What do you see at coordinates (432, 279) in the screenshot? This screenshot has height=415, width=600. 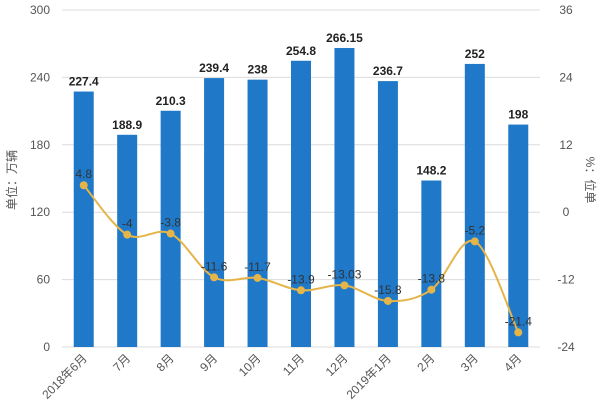 I see `line-value-label: -13.8` at bounding box center [432, 279].